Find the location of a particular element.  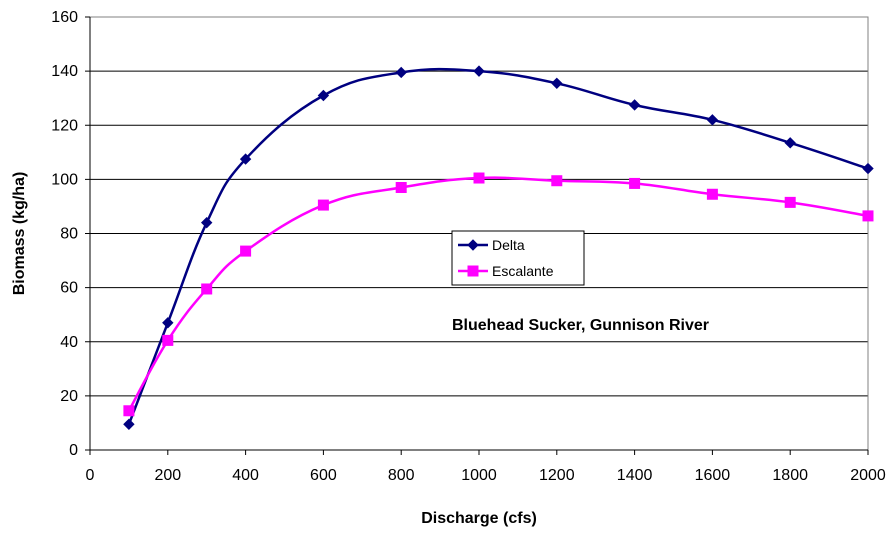

x-tick-label: 400 is located at coordinates (245, 475).